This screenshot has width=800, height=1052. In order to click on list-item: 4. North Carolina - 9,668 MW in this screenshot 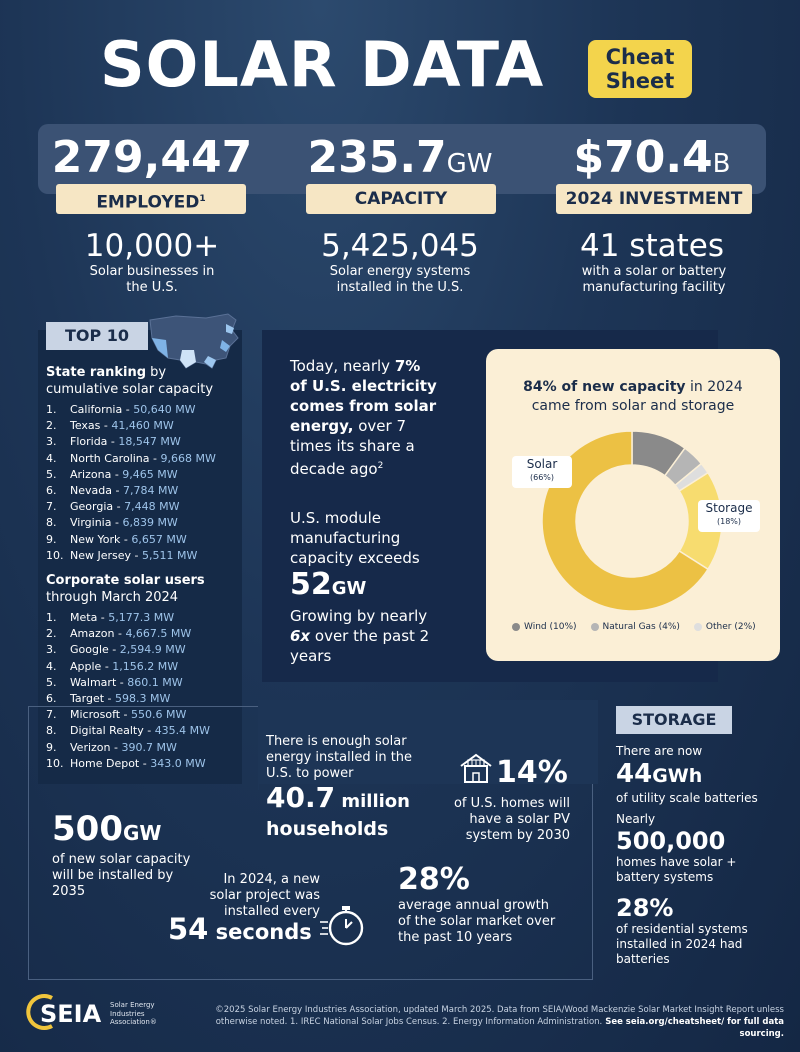, I will do `click(131, 458)`.